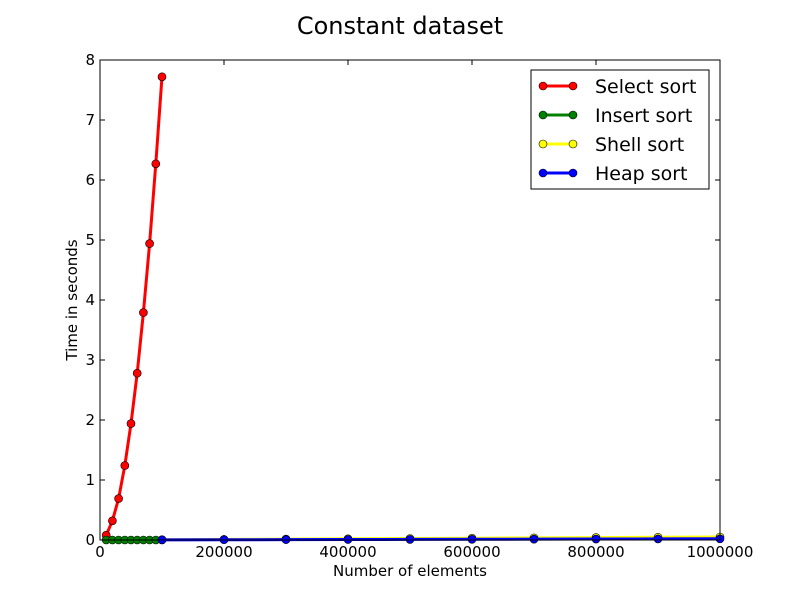 This screenshot has height=600, width=800. I want to click on x-tick-label: 1000000, so click(720, 552).